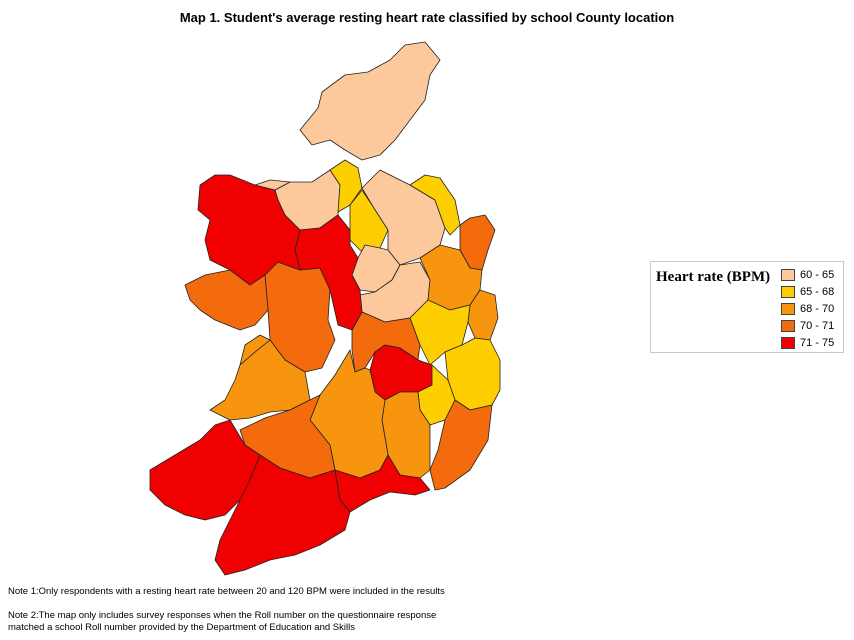  What do you see at coordinates (817, 308) in the screenshot?
I see `legend-label: 68 - 70` at bounding box center [817, 308].